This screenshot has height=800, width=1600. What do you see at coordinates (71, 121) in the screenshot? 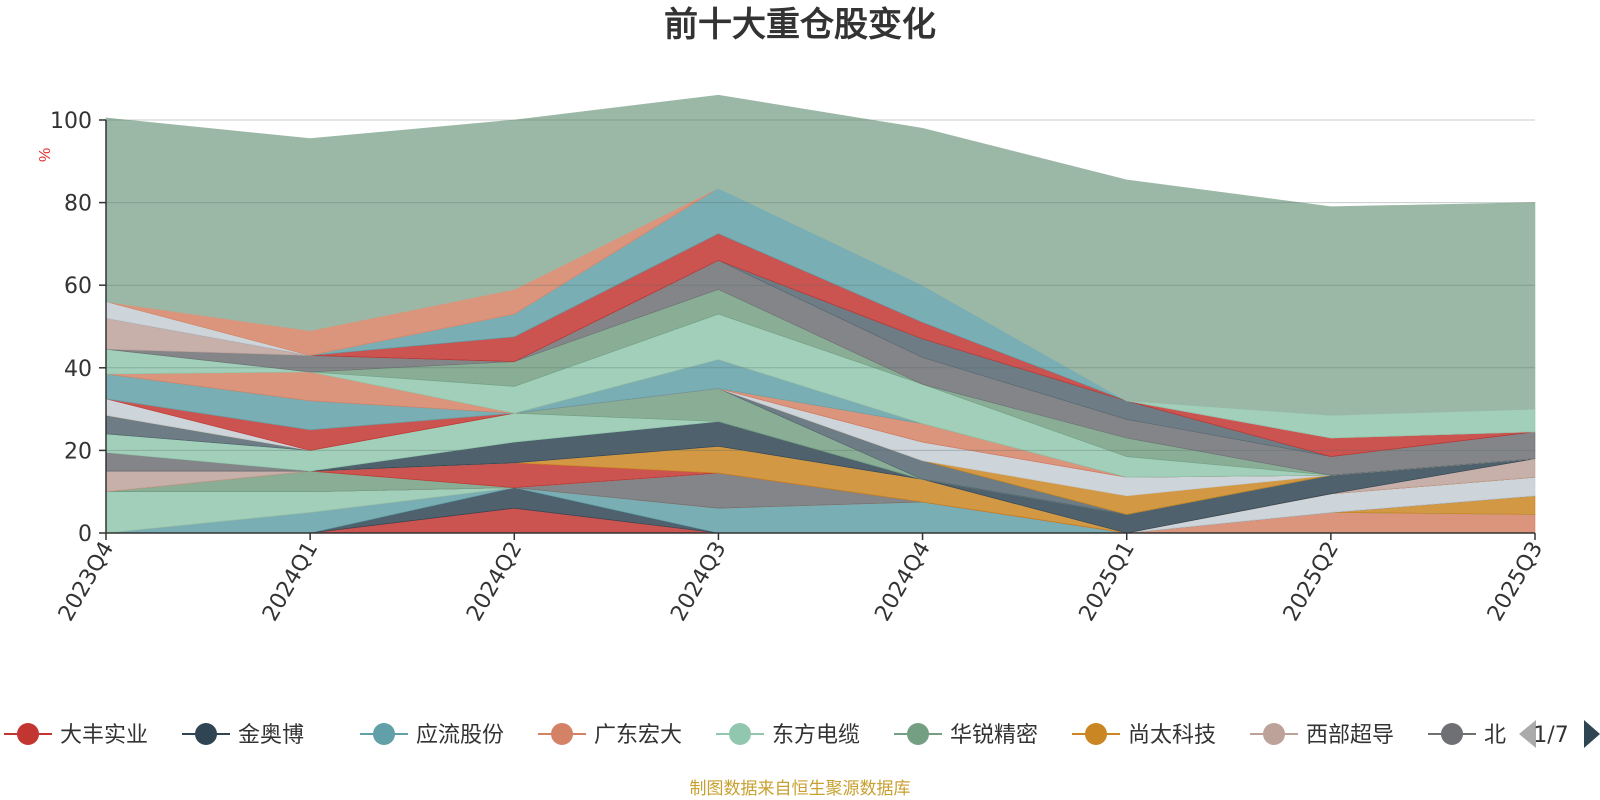
I see `y-tick-label: 100` at bounding box center [71, 121].